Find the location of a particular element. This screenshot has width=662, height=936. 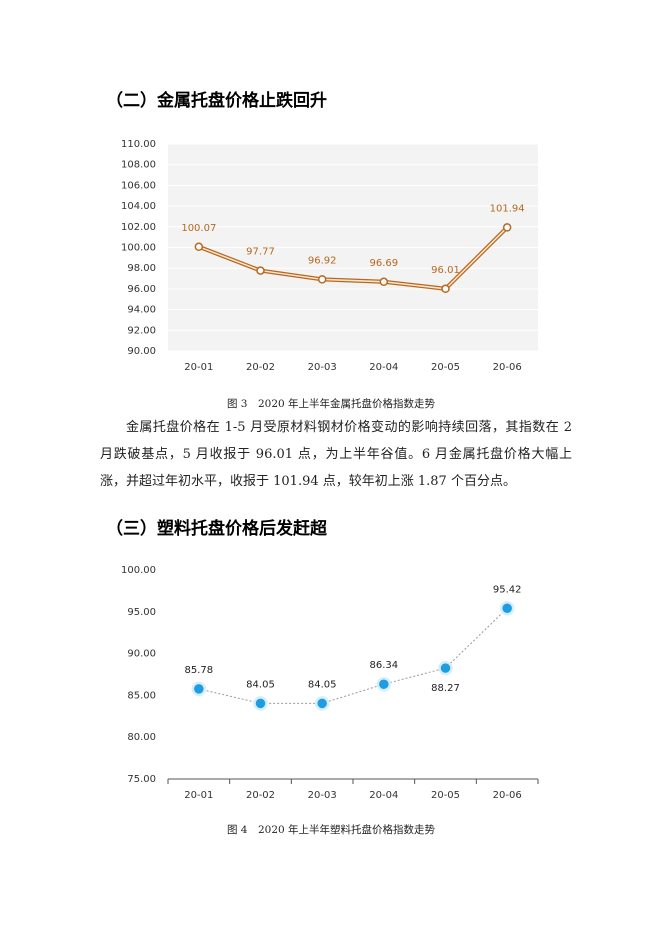

y-tick-label: 80.00 is located at coordinates (141, 737).